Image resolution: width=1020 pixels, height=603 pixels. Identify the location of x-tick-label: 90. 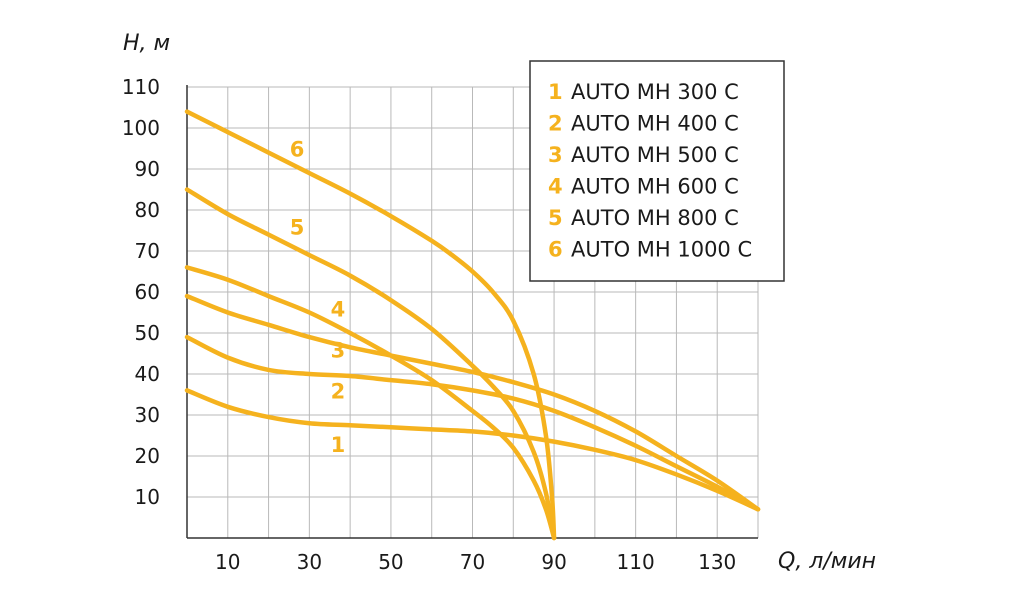
(553, 562).